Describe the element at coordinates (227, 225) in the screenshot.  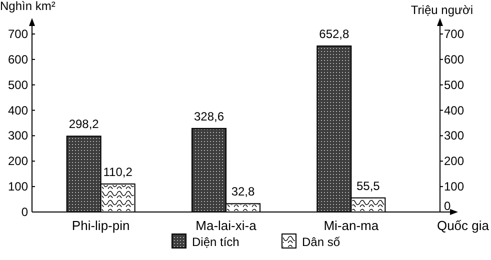
I see `x-tick-label: Ma-lai-xi-a` at that location.